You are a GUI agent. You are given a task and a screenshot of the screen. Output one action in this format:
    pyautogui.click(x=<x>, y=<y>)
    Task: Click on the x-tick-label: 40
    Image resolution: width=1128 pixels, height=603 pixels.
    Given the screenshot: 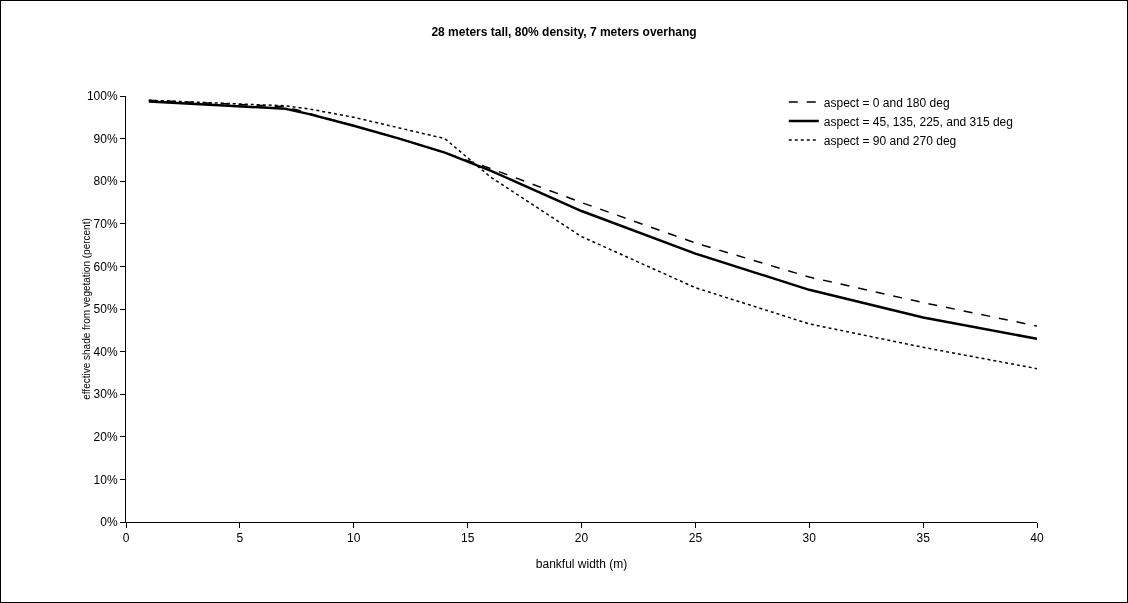 What is the action you would take?
    pyautogui.click(x=1037, y=538)
    